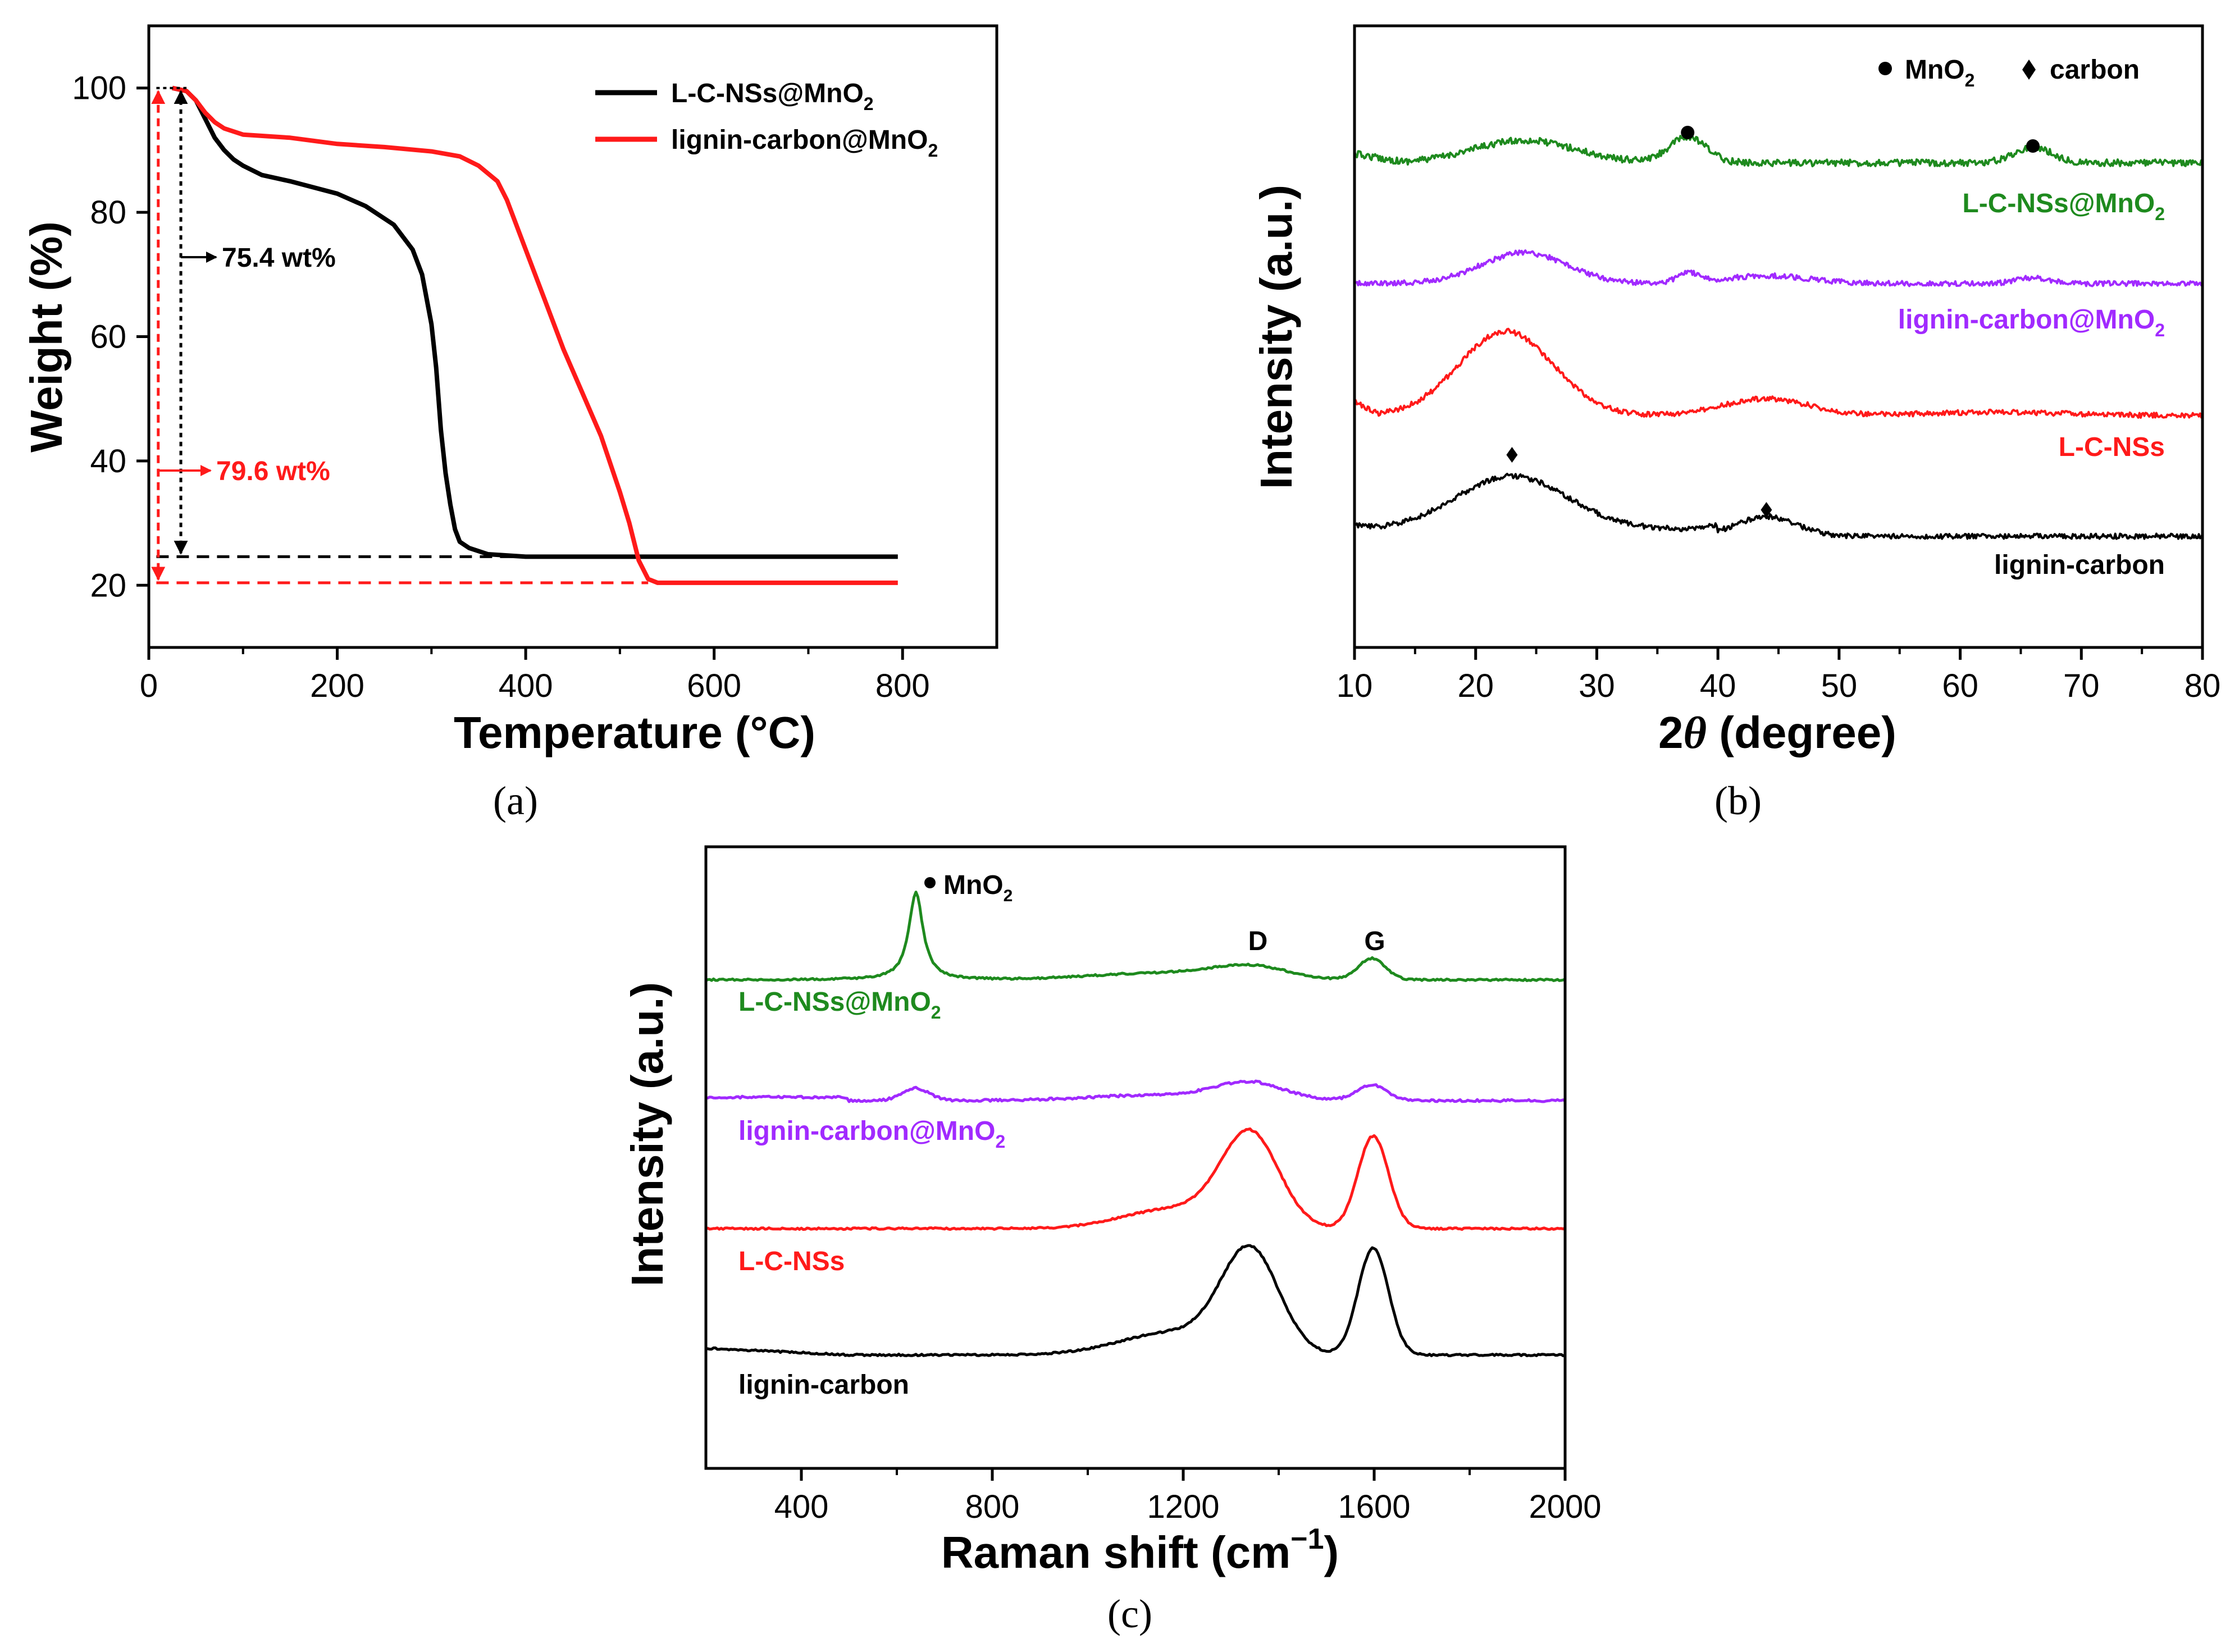 The width and height of the screenshot is (2230, 1652). I want to click on panel-a-plot-frame, so click(572, 336).